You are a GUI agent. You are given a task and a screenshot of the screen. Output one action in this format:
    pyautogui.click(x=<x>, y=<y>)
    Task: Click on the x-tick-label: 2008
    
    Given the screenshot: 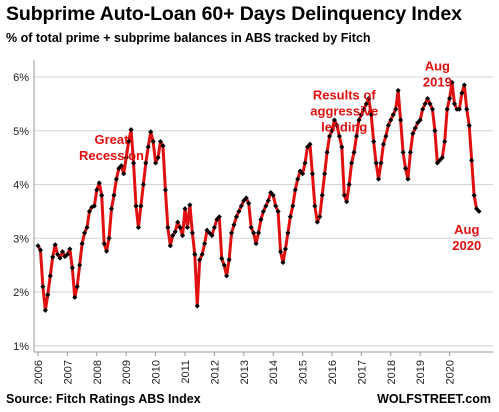 What is the action you would take?
    pyautogui.click(x=98, y=372)
    